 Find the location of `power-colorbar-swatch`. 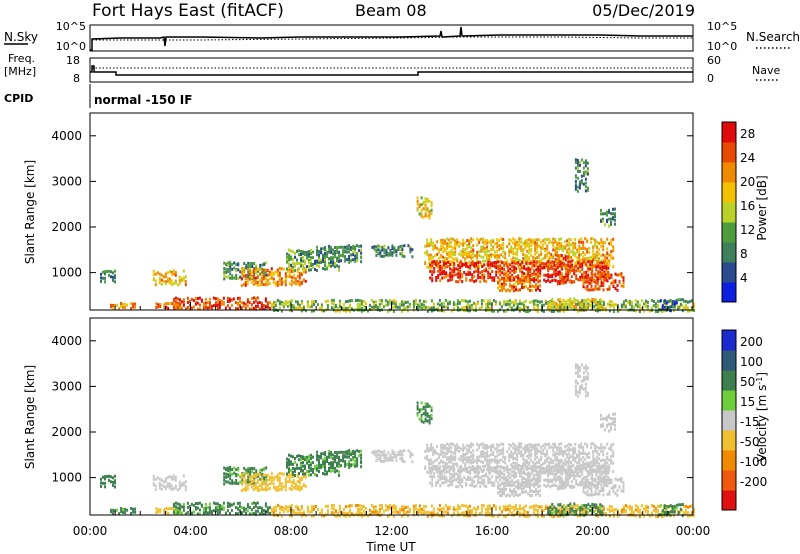

power-colorbar-swatch is located at coordinates (729, 152).